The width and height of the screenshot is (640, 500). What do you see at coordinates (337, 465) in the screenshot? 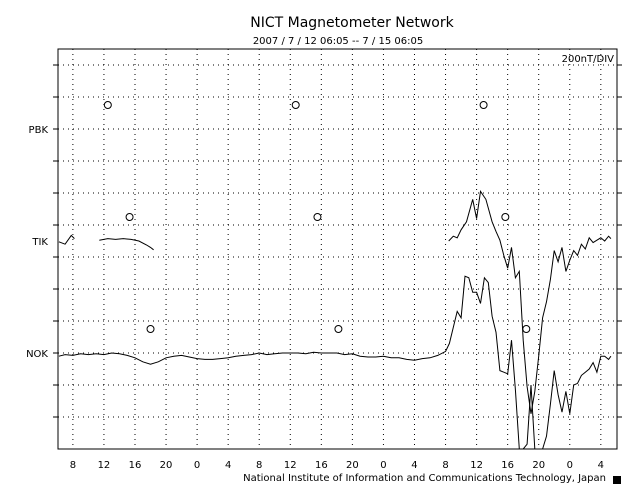
I see `x-axis-tick-labels: 8 12 16 20 0 4 8 12 16 20 0 4 8 12 16 20 0 4` at bounding box center [337, 465].